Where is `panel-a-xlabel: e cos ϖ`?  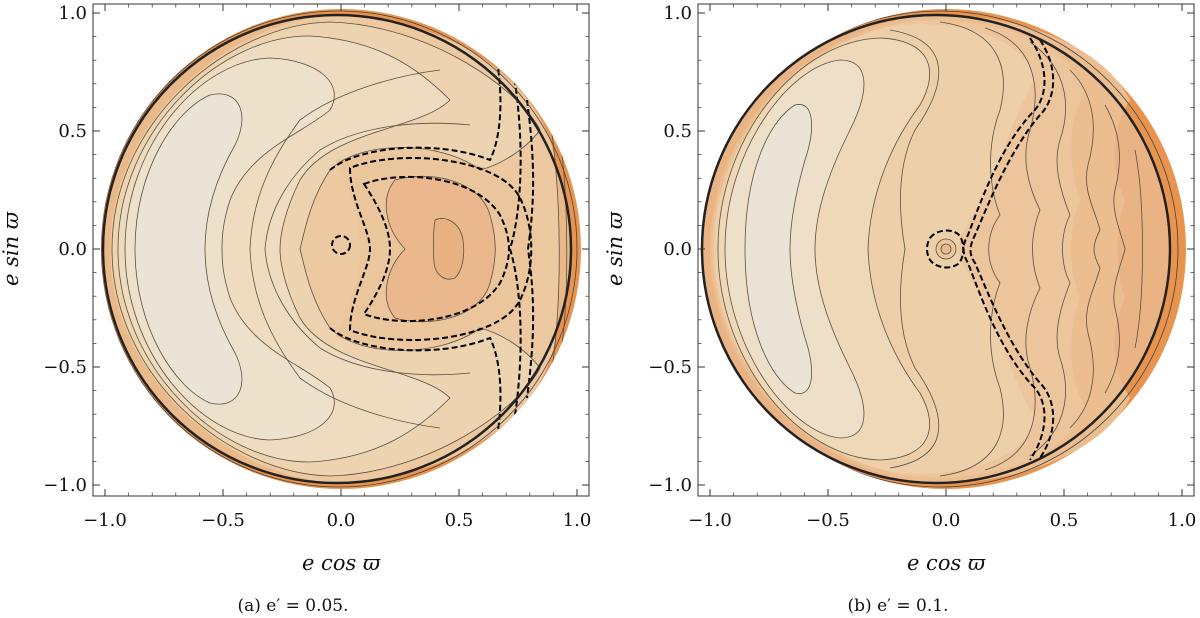
panel-a-xlabel: e cos ϖ is located at coordinates (341, 563).